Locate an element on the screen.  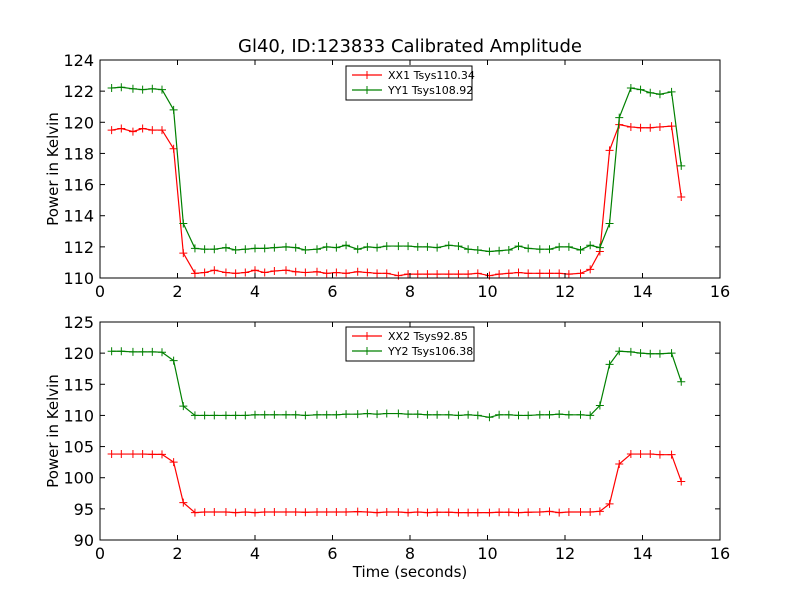
legend: XX2 Tsys92.85 YY2 Tsys106.38 is located at coordinates (410, 344).